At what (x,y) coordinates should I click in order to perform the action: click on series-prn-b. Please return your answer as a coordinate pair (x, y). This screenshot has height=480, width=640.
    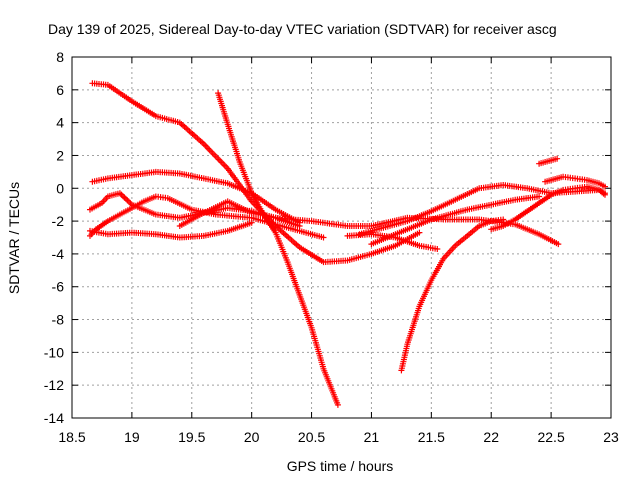
    Looking at the image, I should click on (278, 249).